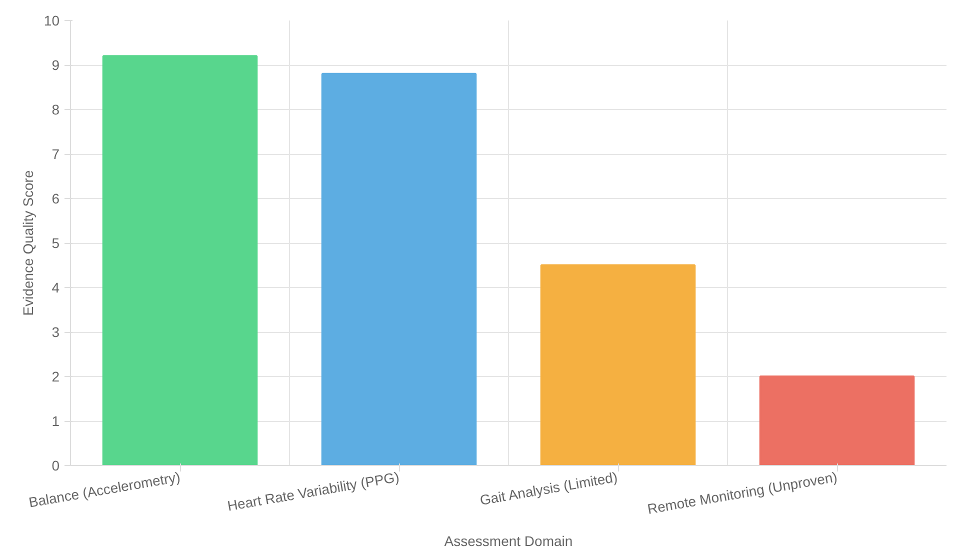  What do you see at coordinates (56, 288) in the screenshot?
I see `y-tick-label: 4` at bounding box center [56, 288].